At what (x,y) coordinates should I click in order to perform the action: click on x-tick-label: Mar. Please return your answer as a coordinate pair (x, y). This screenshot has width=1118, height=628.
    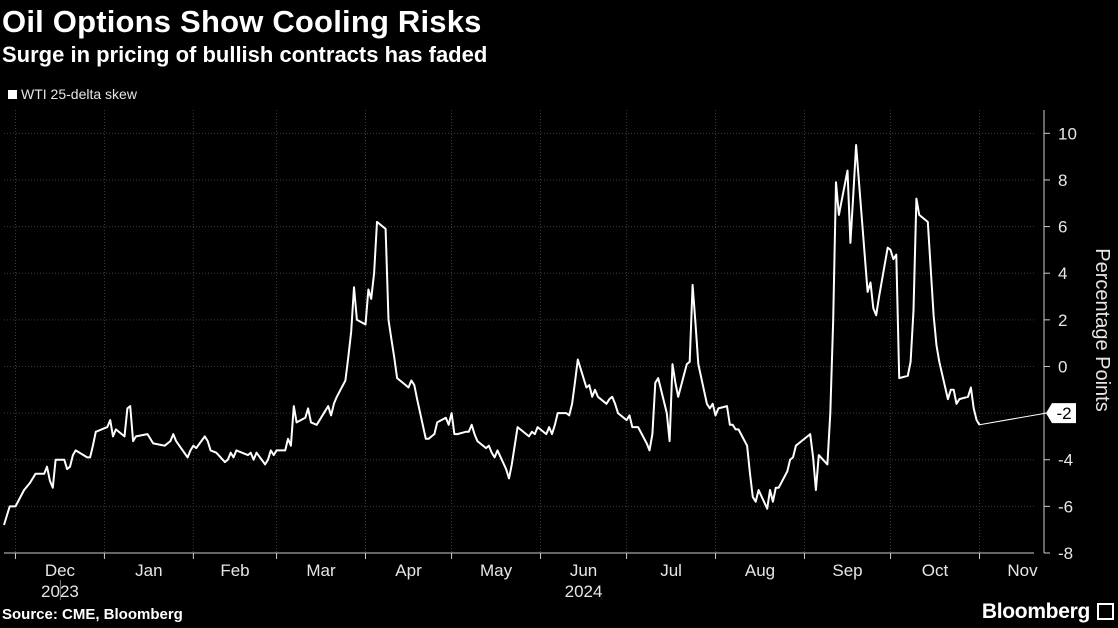
    Looking at the image, I should click on (321, 570).